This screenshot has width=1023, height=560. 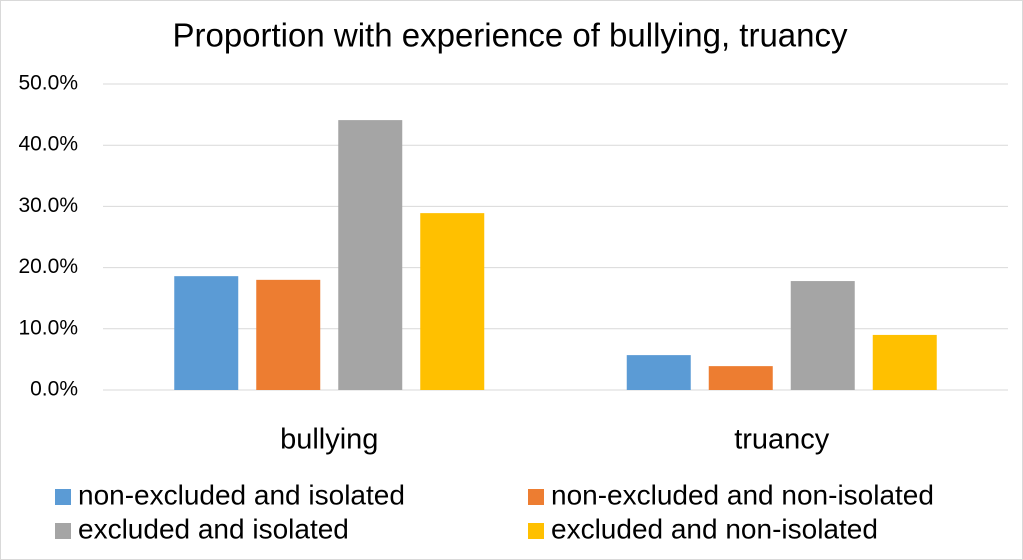 I want to click on y-tick-label: 0.0%, so click(x=54, y=389).